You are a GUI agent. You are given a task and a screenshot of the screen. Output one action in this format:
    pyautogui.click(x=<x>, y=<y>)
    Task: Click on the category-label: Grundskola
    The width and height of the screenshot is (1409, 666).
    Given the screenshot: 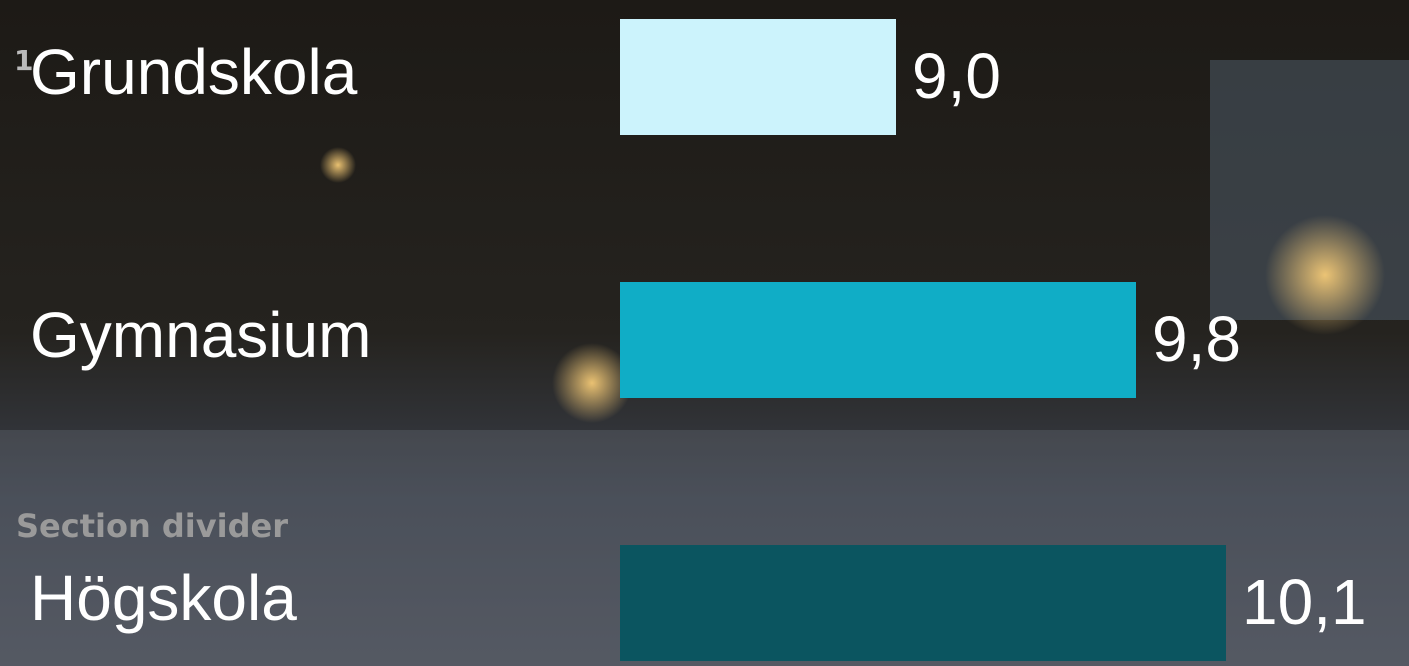 What is the action you would take?
    pyautogui.click(x=194, y=72)
    